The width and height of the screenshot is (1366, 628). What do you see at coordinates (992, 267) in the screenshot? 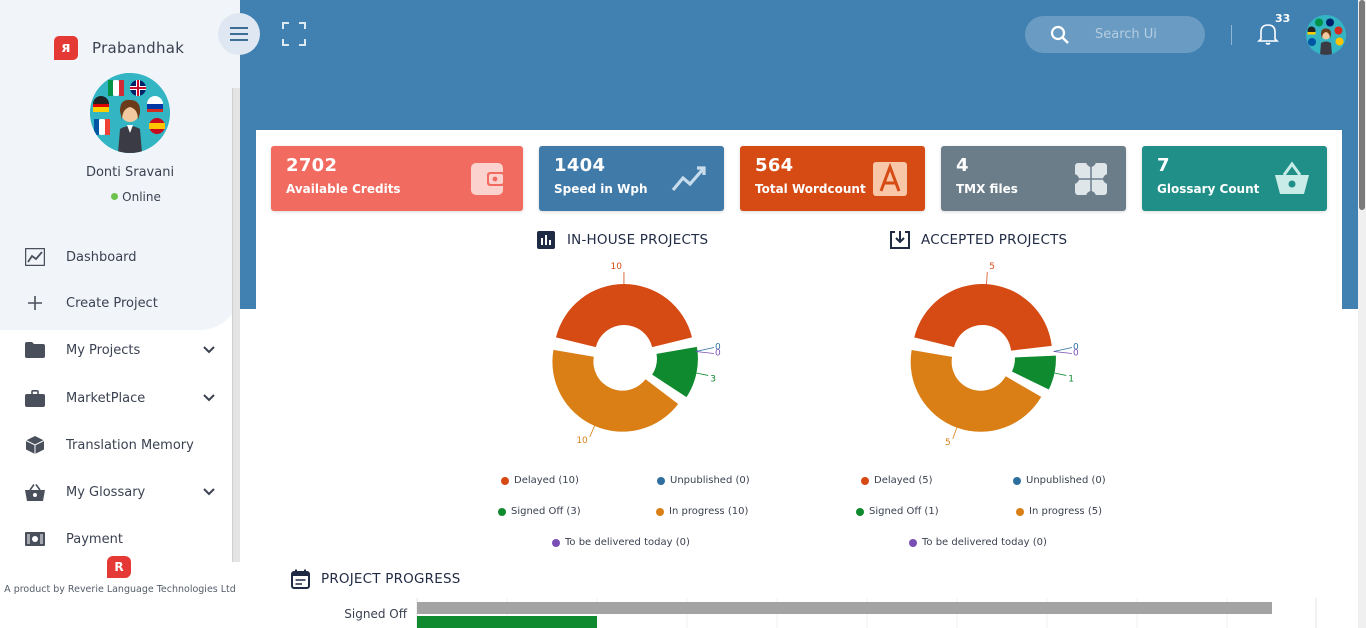
I see `accepted-data-label: 5` at bounding box center [992, 267].